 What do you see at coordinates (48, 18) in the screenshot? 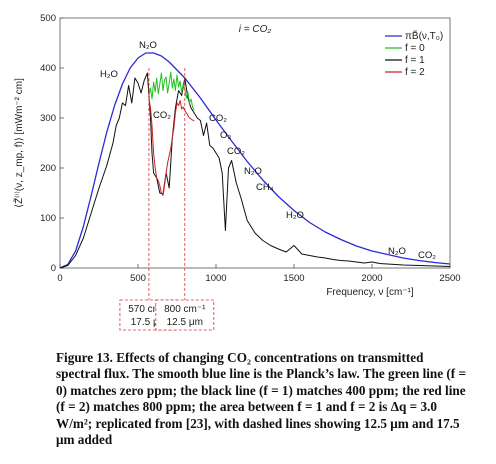
I see `y-tick-label: 500` at bounding box center [48, 18].